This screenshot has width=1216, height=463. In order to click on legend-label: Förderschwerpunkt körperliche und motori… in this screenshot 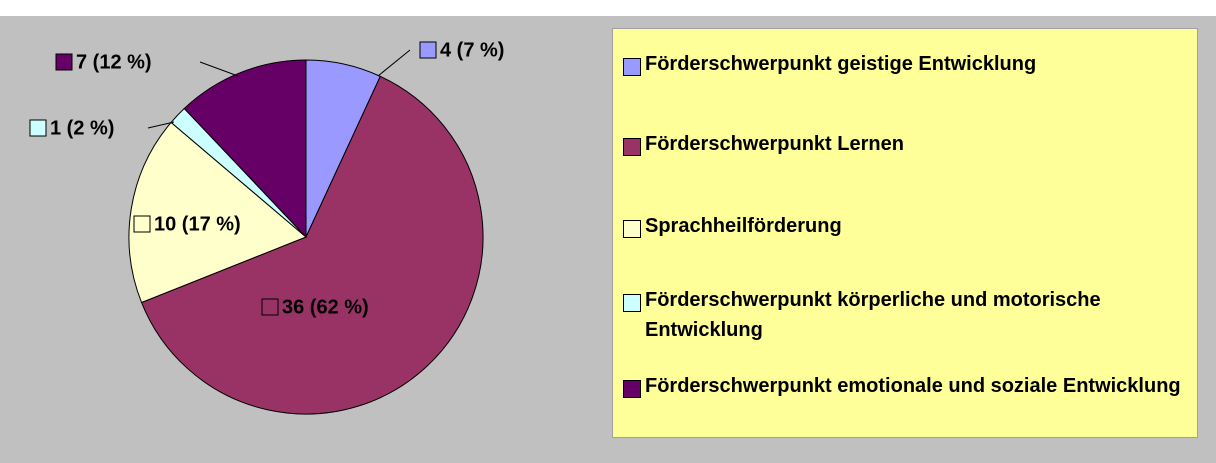, I will do `click(873, 315)`.